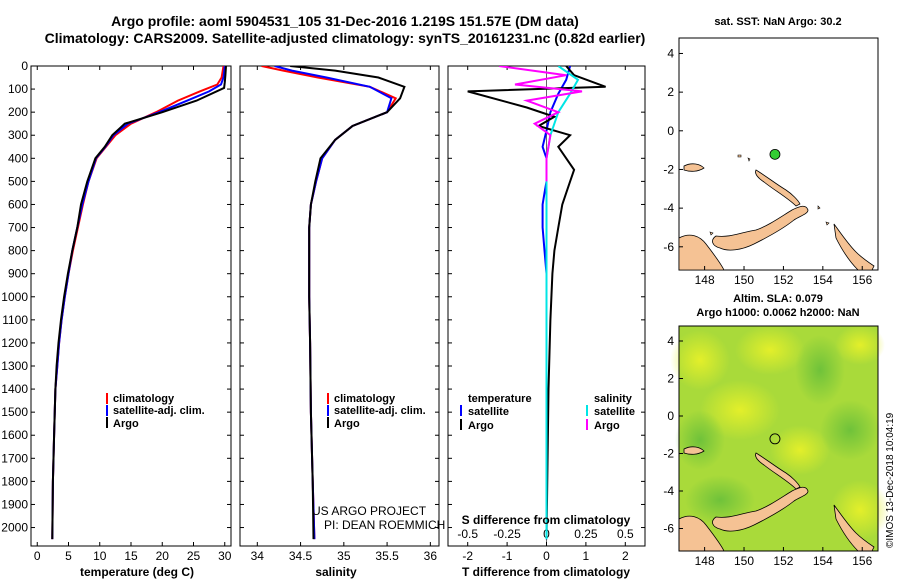 The height and width of the screenshot is (580, 900). What do you see at coordinates (14, 343) in the screenshot?
I see `depth-tick-label: 1200` at bounding box center [14, 343].